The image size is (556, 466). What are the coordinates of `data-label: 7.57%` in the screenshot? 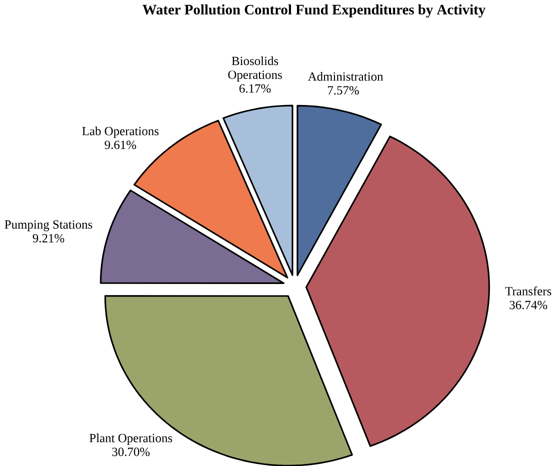 It's located at (343, 90).